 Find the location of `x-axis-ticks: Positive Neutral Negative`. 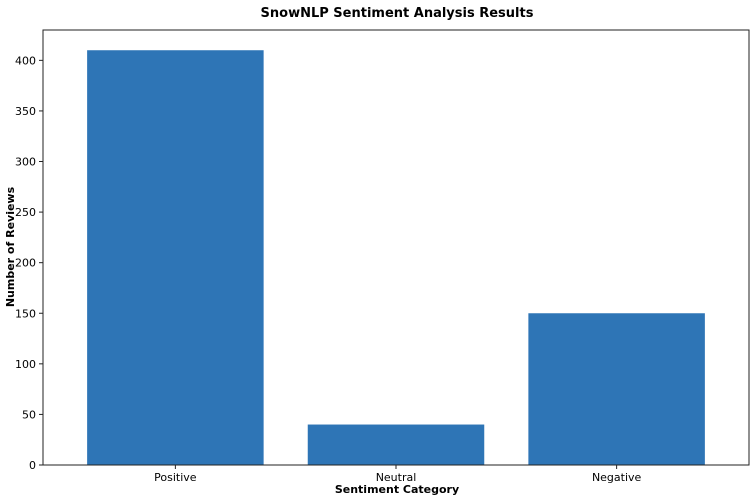

x-axis-ticks: Positive Neutral Negative is located at coordinates (398, 474).